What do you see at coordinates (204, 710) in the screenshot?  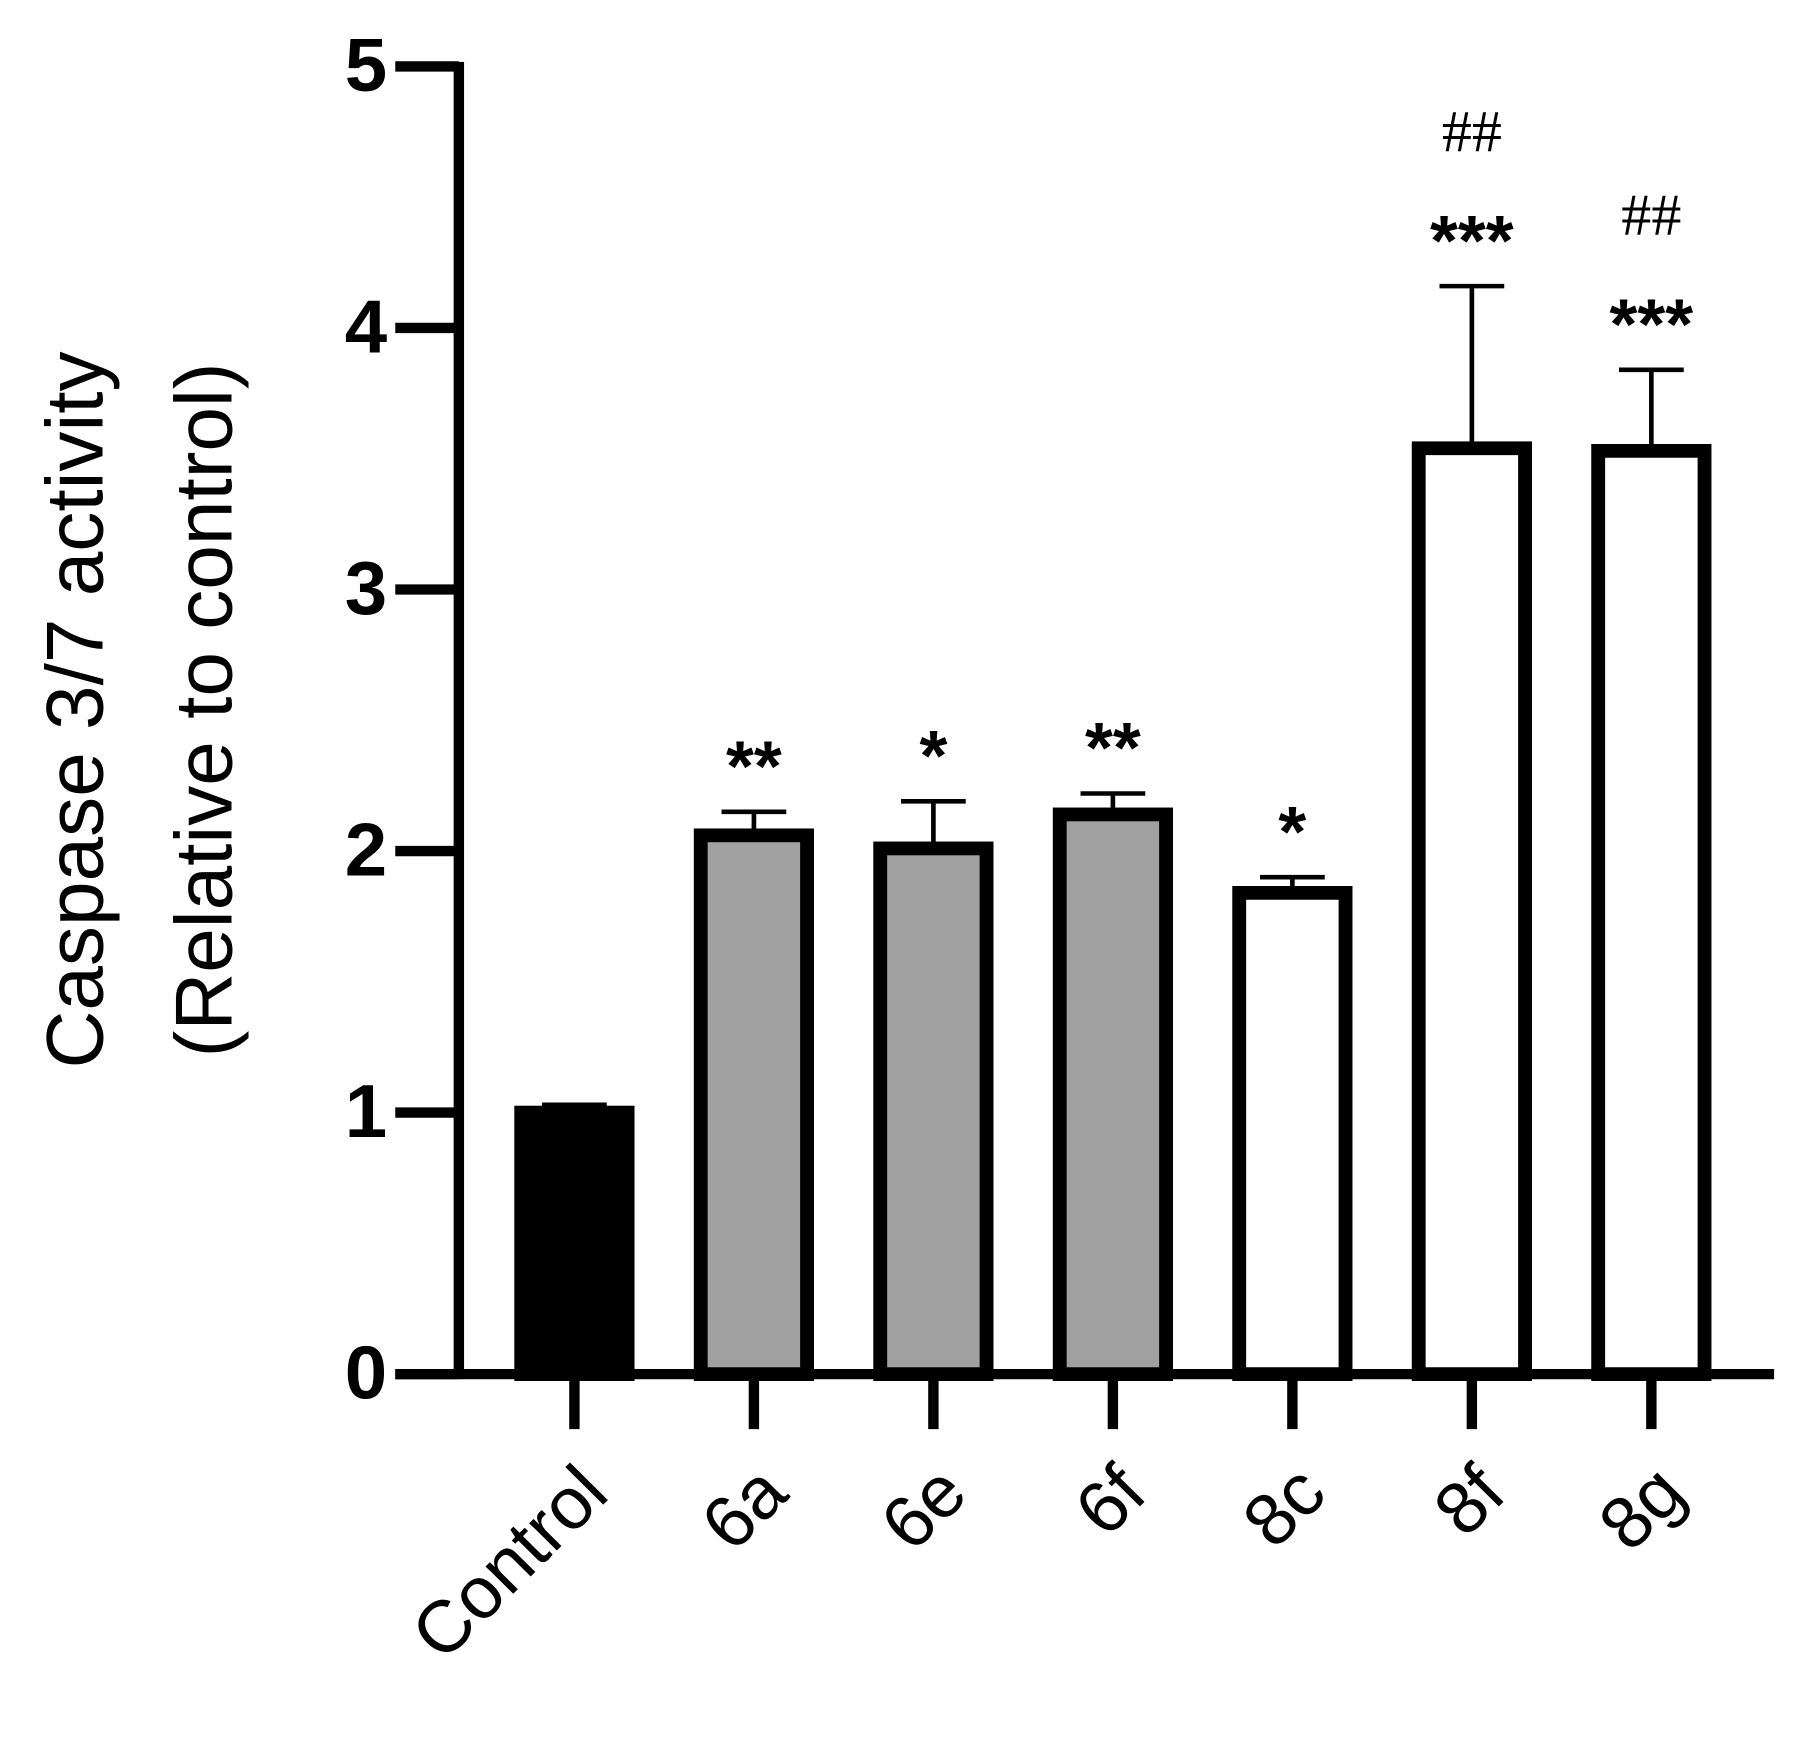 I see `y-label-line: (Relative to control)` at bounding box center [204, 710].